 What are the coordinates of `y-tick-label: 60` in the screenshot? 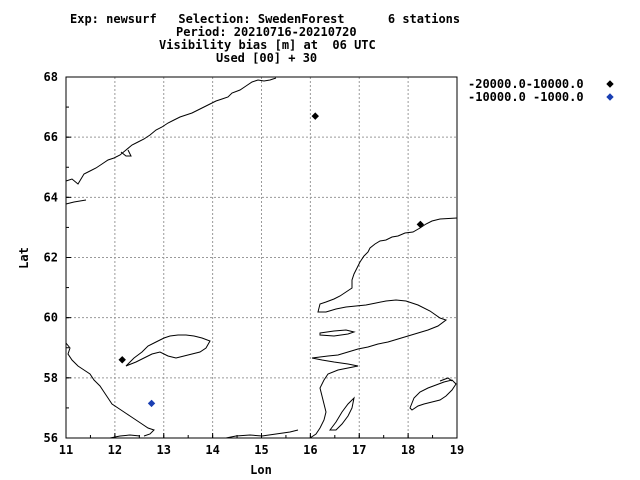 It's located at (51, 318).